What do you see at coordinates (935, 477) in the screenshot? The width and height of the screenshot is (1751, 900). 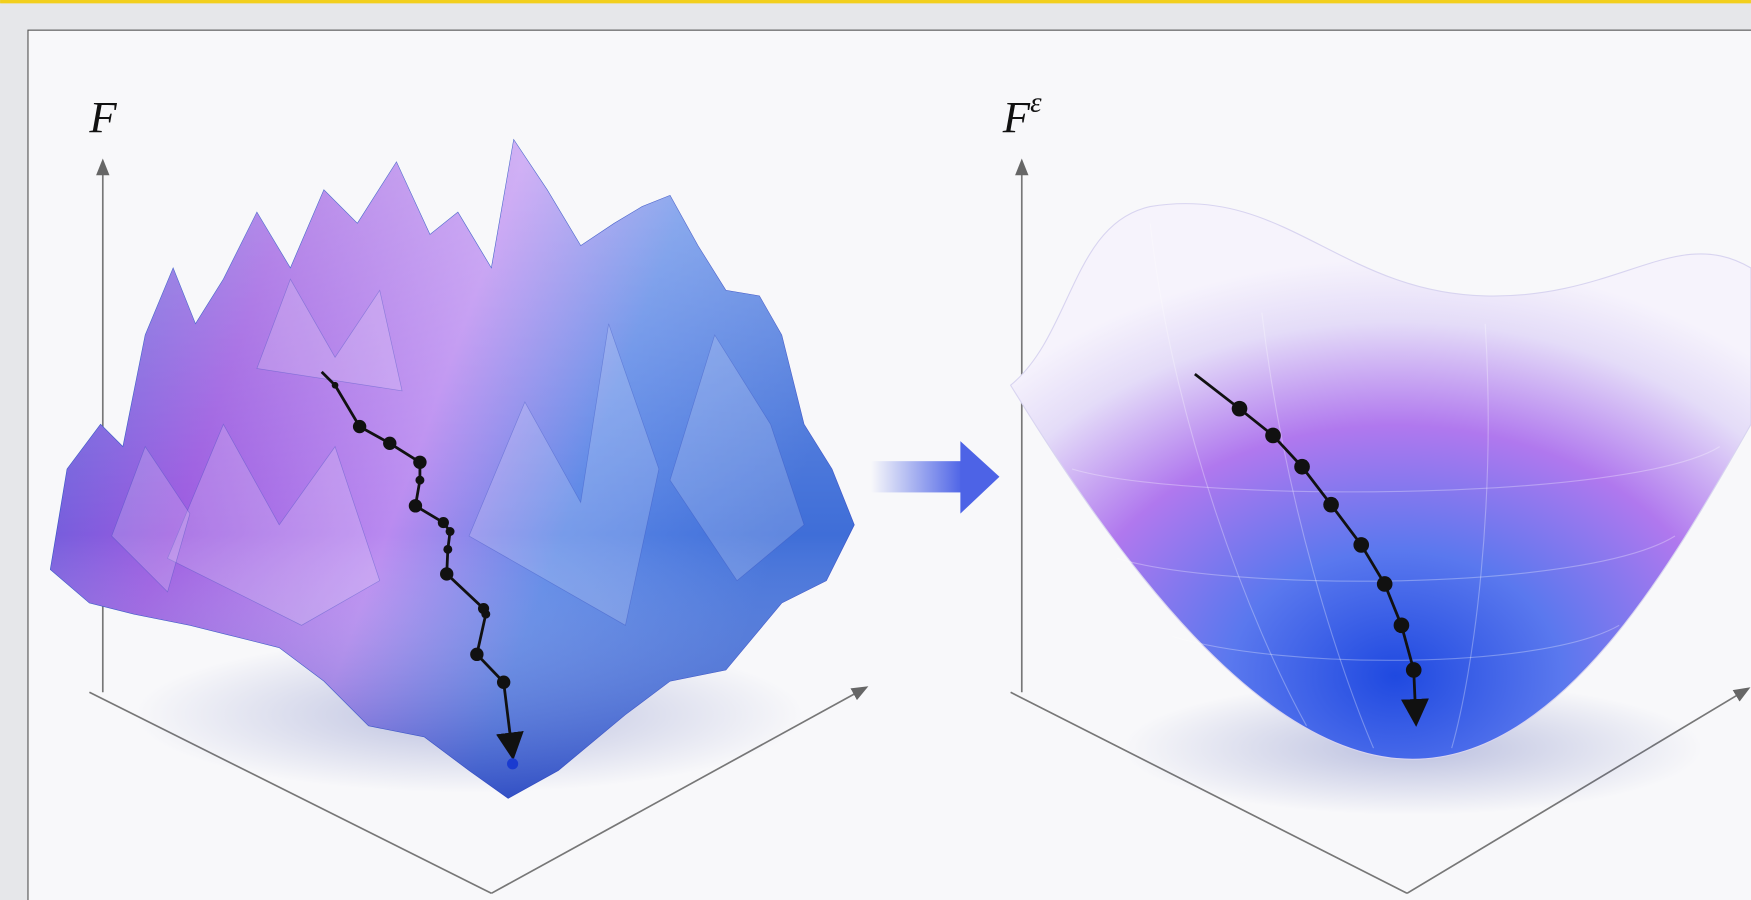 I see `transform-arrow` at bounding box center [935, 477].